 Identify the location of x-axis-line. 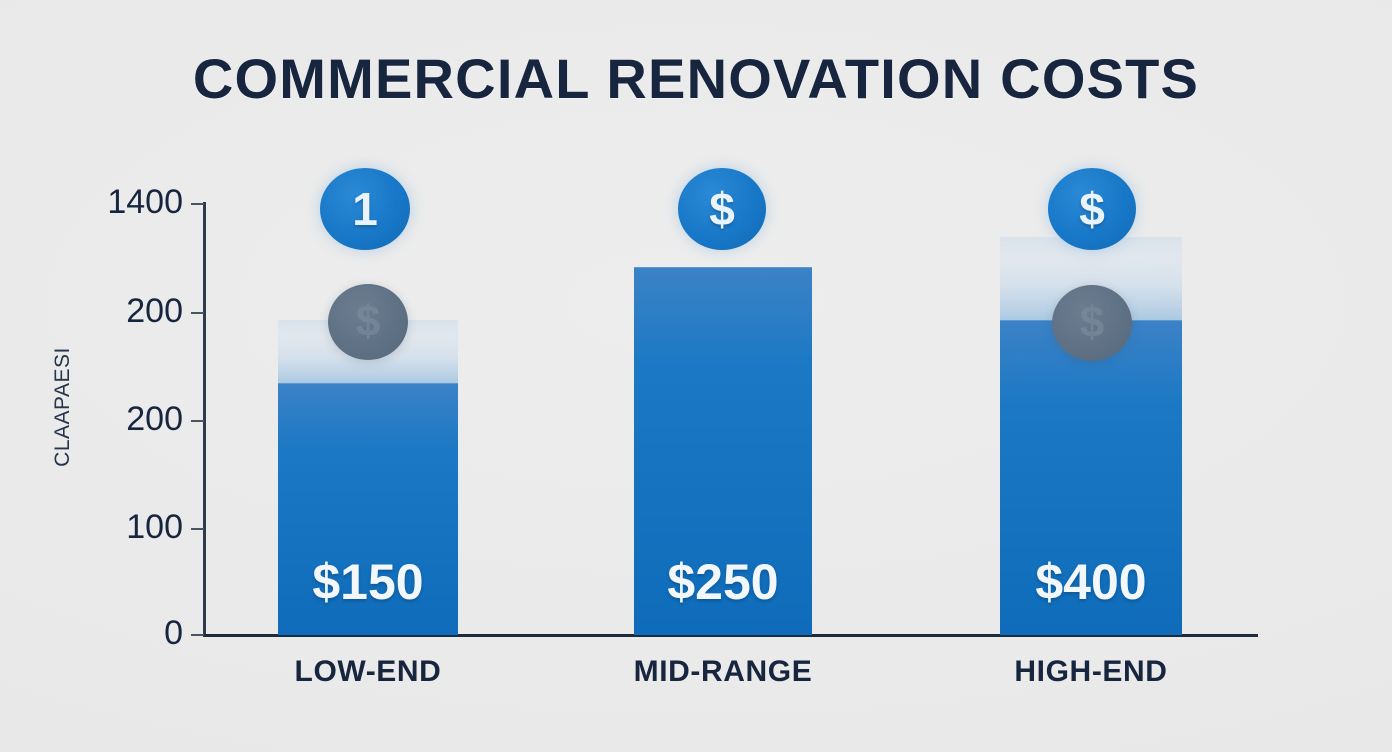
(730, 635).